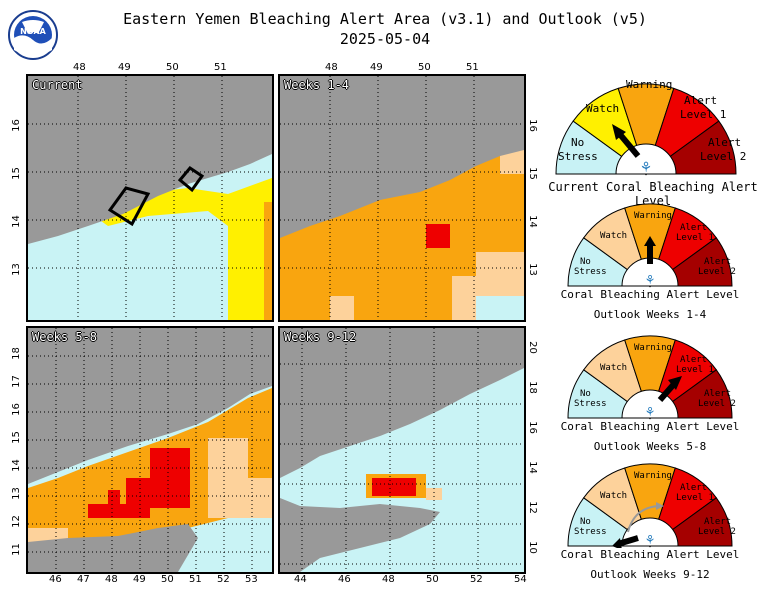 Image resolution: width=770 pixels, height=600 pixels. What do you see at coordinates (320, 337) in the screenshot?
I see `panel-label-weeks-9-12: Weeks 9-12` at bounding box center [320, 337].